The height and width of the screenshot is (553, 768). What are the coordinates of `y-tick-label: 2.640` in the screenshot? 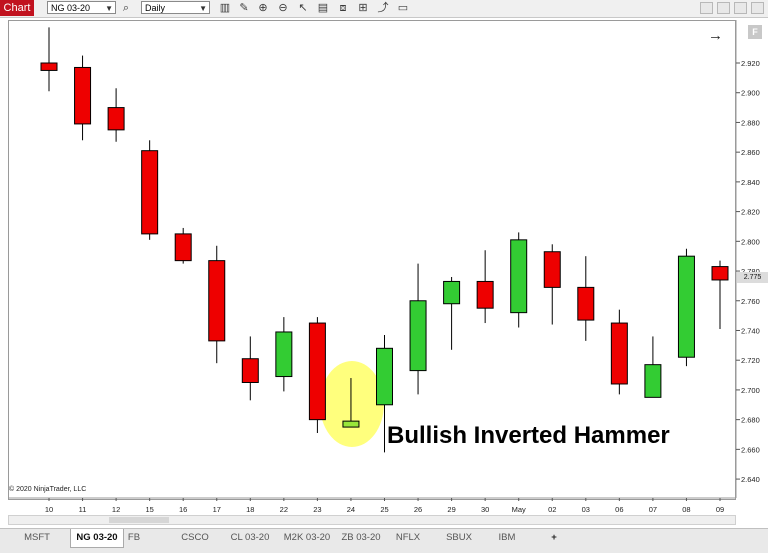 It's located at (750, 479).